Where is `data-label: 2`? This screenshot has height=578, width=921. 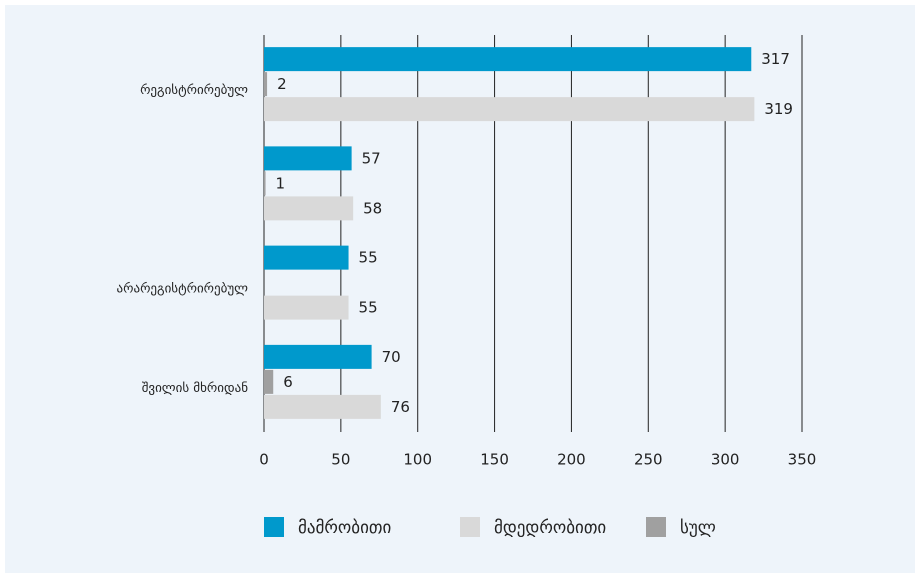
data-label: 2 is located at coordinates (282, 84).